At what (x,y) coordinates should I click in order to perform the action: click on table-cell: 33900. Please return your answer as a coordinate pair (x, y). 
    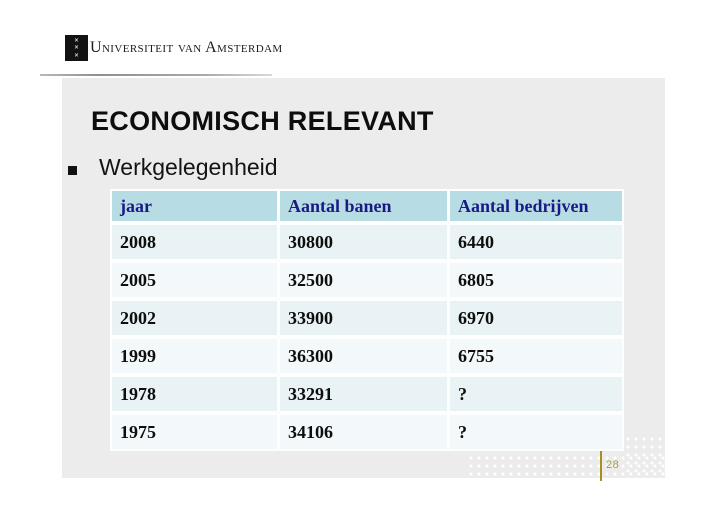
    Looking at the image, I should click on (363, 318).